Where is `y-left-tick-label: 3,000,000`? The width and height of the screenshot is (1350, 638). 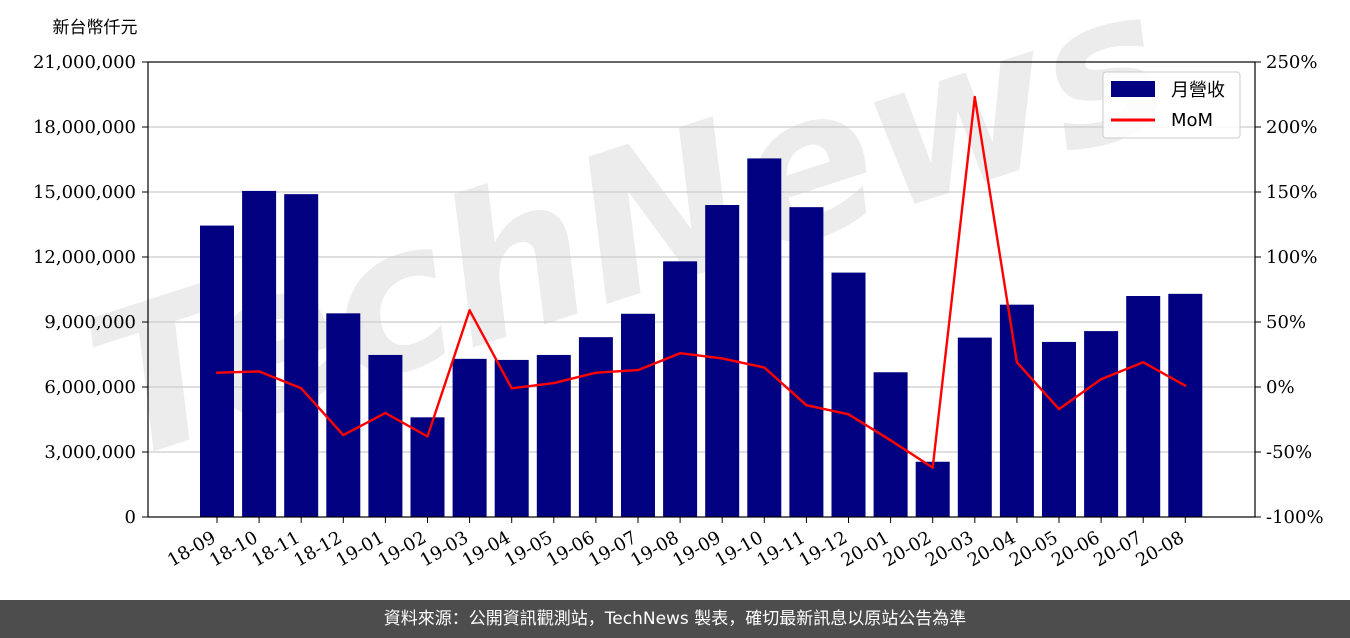 y-left-tick-label: 3,000,000 is located at coordinates (90, 452).